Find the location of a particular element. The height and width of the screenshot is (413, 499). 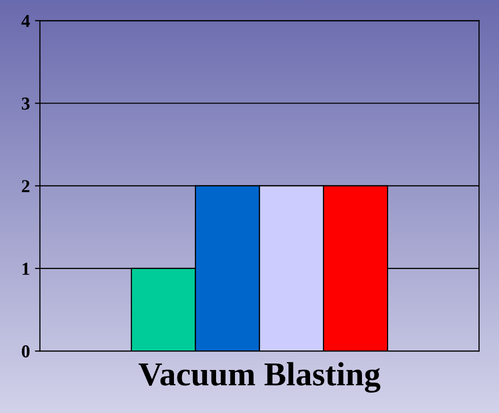

y-tick-label: 4 is located at coordinates (25, 21).